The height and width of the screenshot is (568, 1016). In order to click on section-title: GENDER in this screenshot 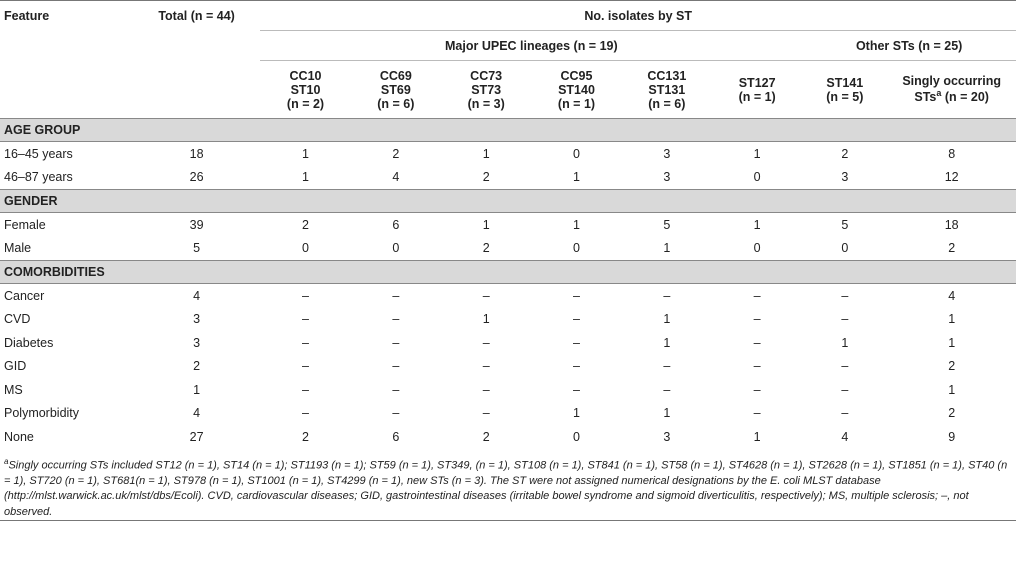, I will do `click(508, 201)`.